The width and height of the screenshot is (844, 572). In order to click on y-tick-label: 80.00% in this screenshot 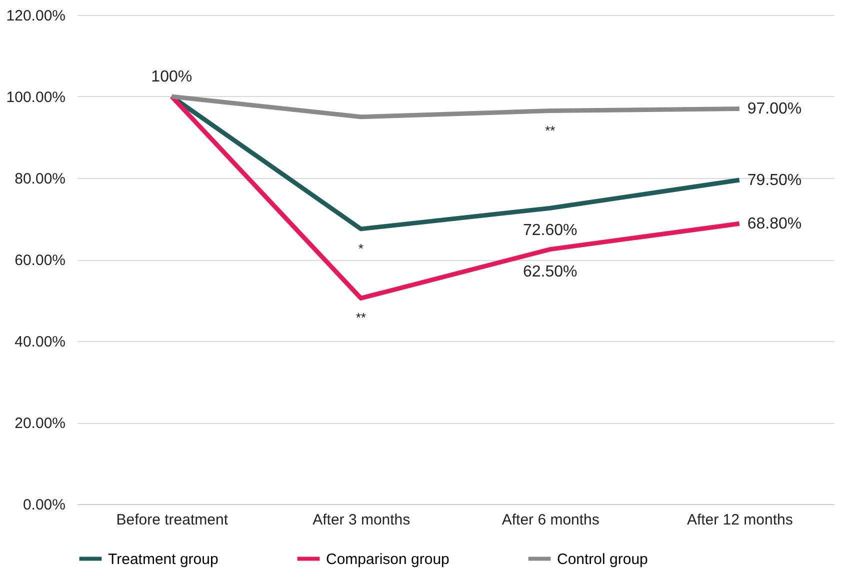, I will do `click(40, 179)`.